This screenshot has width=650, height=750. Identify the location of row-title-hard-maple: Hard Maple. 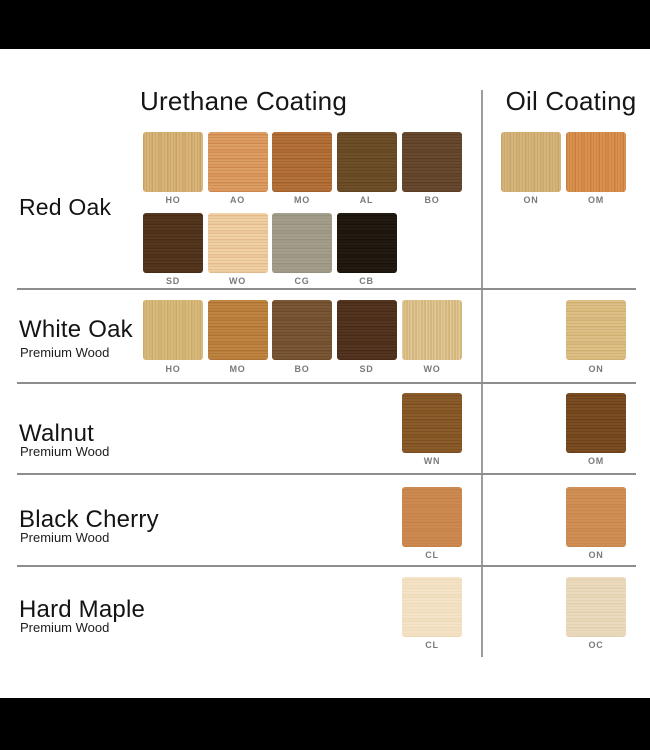
(82, 609).